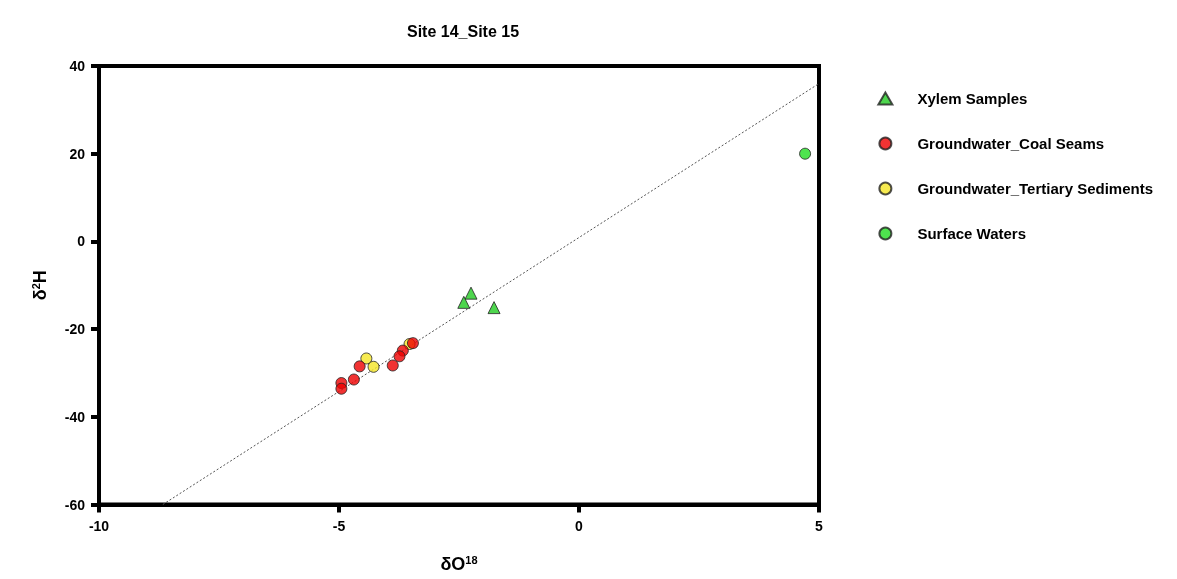 This screenshot has width=1177, height=579. Describe the element at coordinates (75, 504) in the screenshot. I see `y-tick-label: -60` at that location.